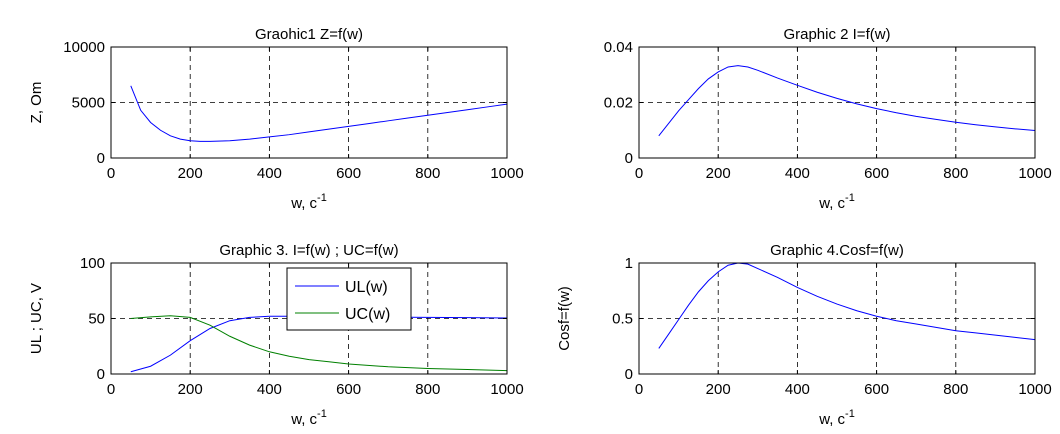 Image resolution: width=1060 pixels, height=434 pixels. What do you see at coordinates (84, 47) in the screenshot?
I see `y-tick-label: 10000` at bounding box center [84, 47].